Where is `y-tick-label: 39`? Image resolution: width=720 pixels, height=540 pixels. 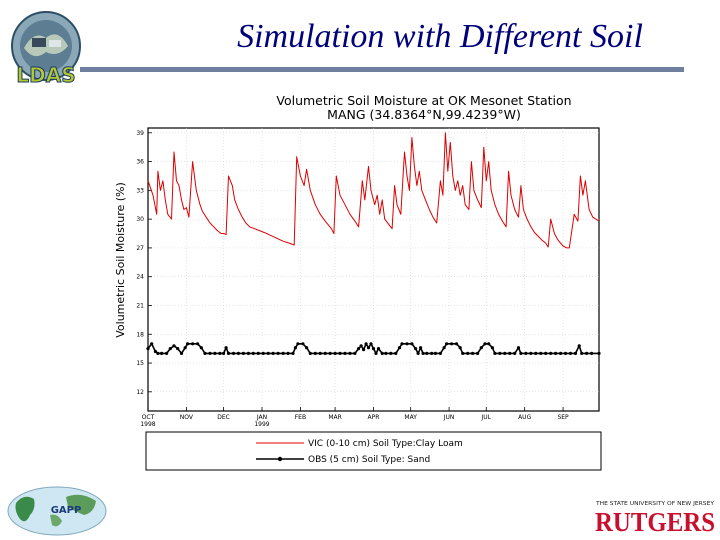
y-tick-label: 39 is located at coordinates (140, 133).